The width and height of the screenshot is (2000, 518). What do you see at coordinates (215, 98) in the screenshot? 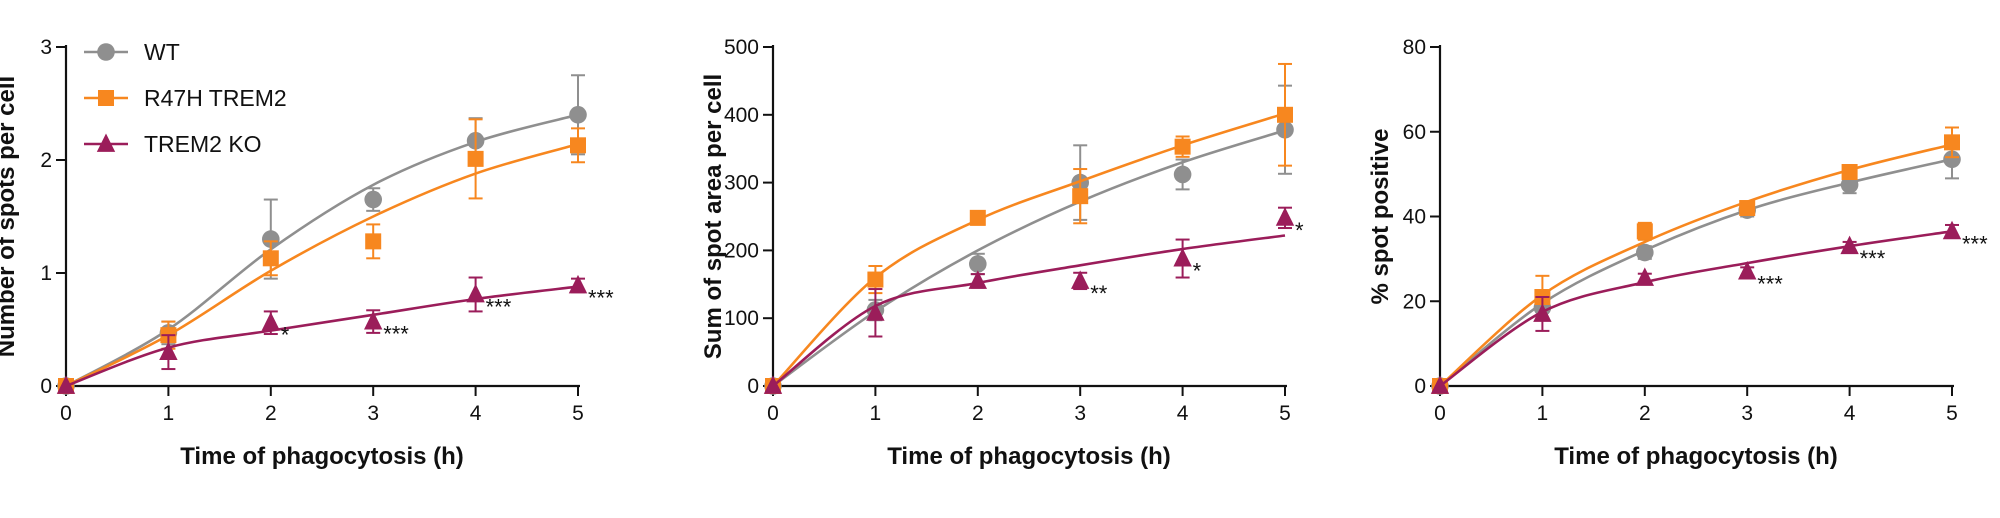
I see `legend-label: R47H TREM2` at bounding box center [215, 98].